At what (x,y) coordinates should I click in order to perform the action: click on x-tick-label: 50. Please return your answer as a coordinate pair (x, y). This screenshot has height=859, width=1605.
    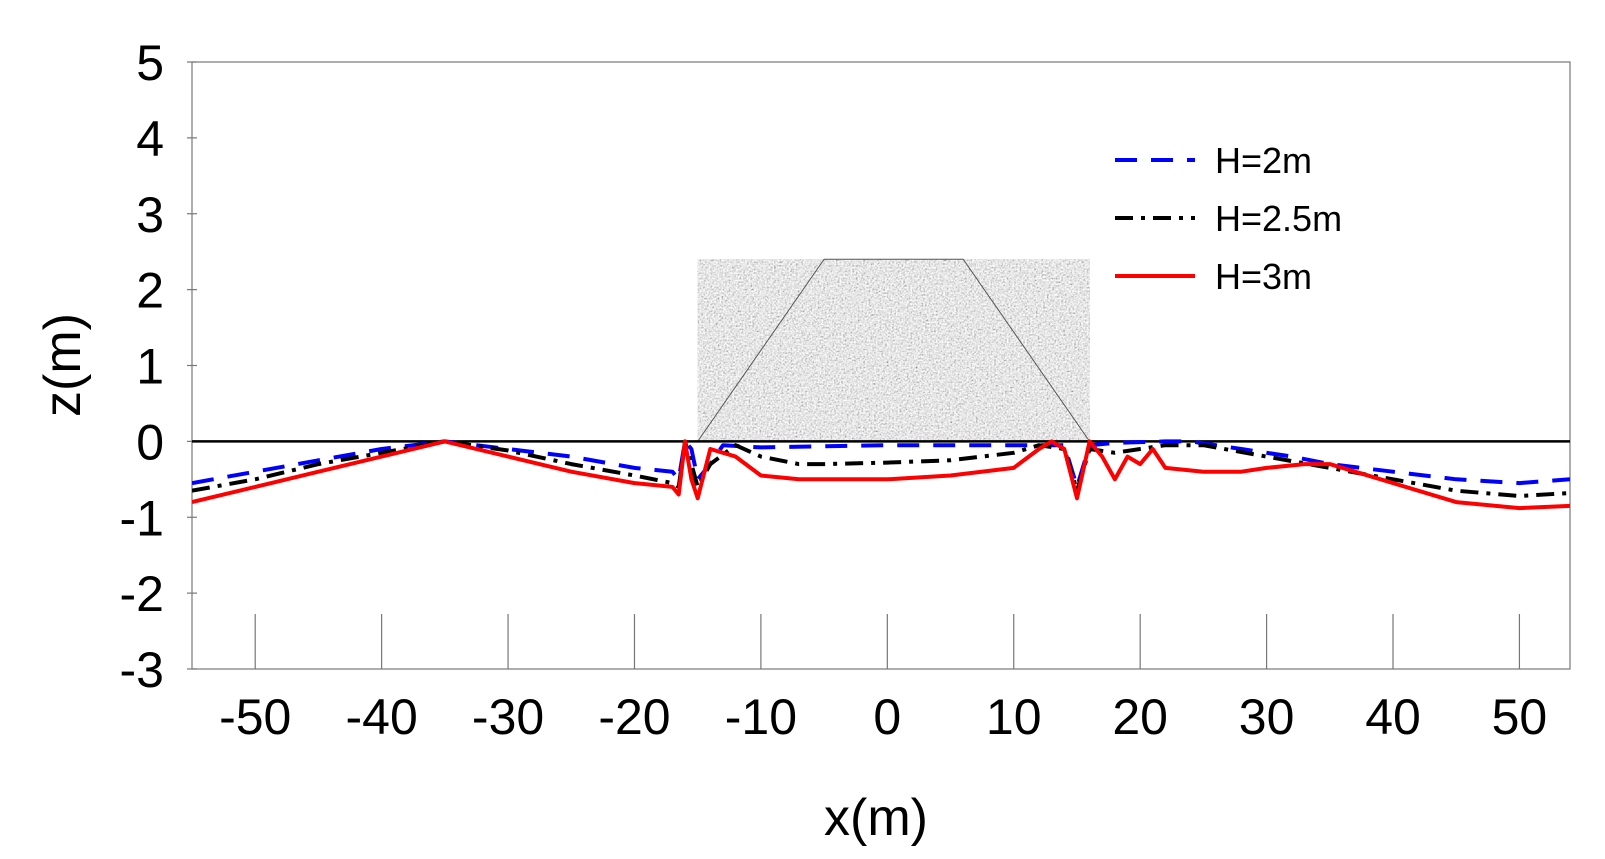
    Looking at the image, I should click on (1520, 717).